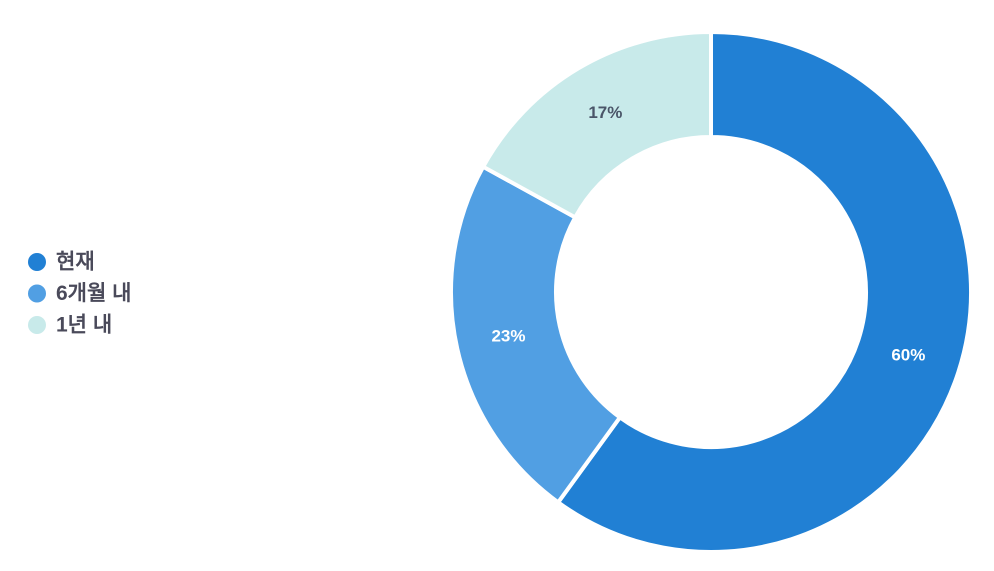 This screenshot has width=994, height=571. I want to click on legend-label: 1년 내, so click(84, 325).